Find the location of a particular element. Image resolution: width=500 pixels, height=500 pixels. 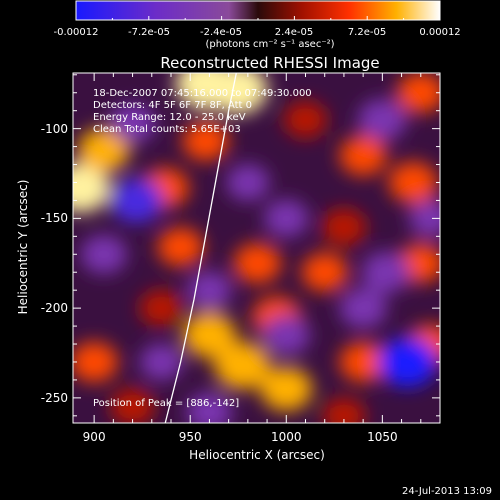

y-axis-label: Heliocentric Y (arcsec) is located at coordinates (23, 247).